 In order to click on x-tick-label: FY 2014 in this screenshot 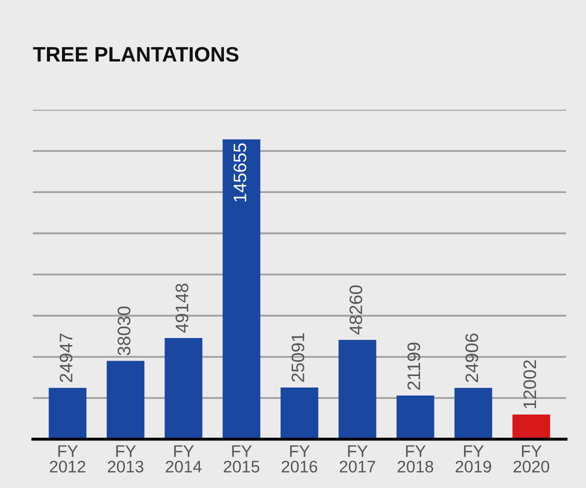, I will do `click(184, 459)`.